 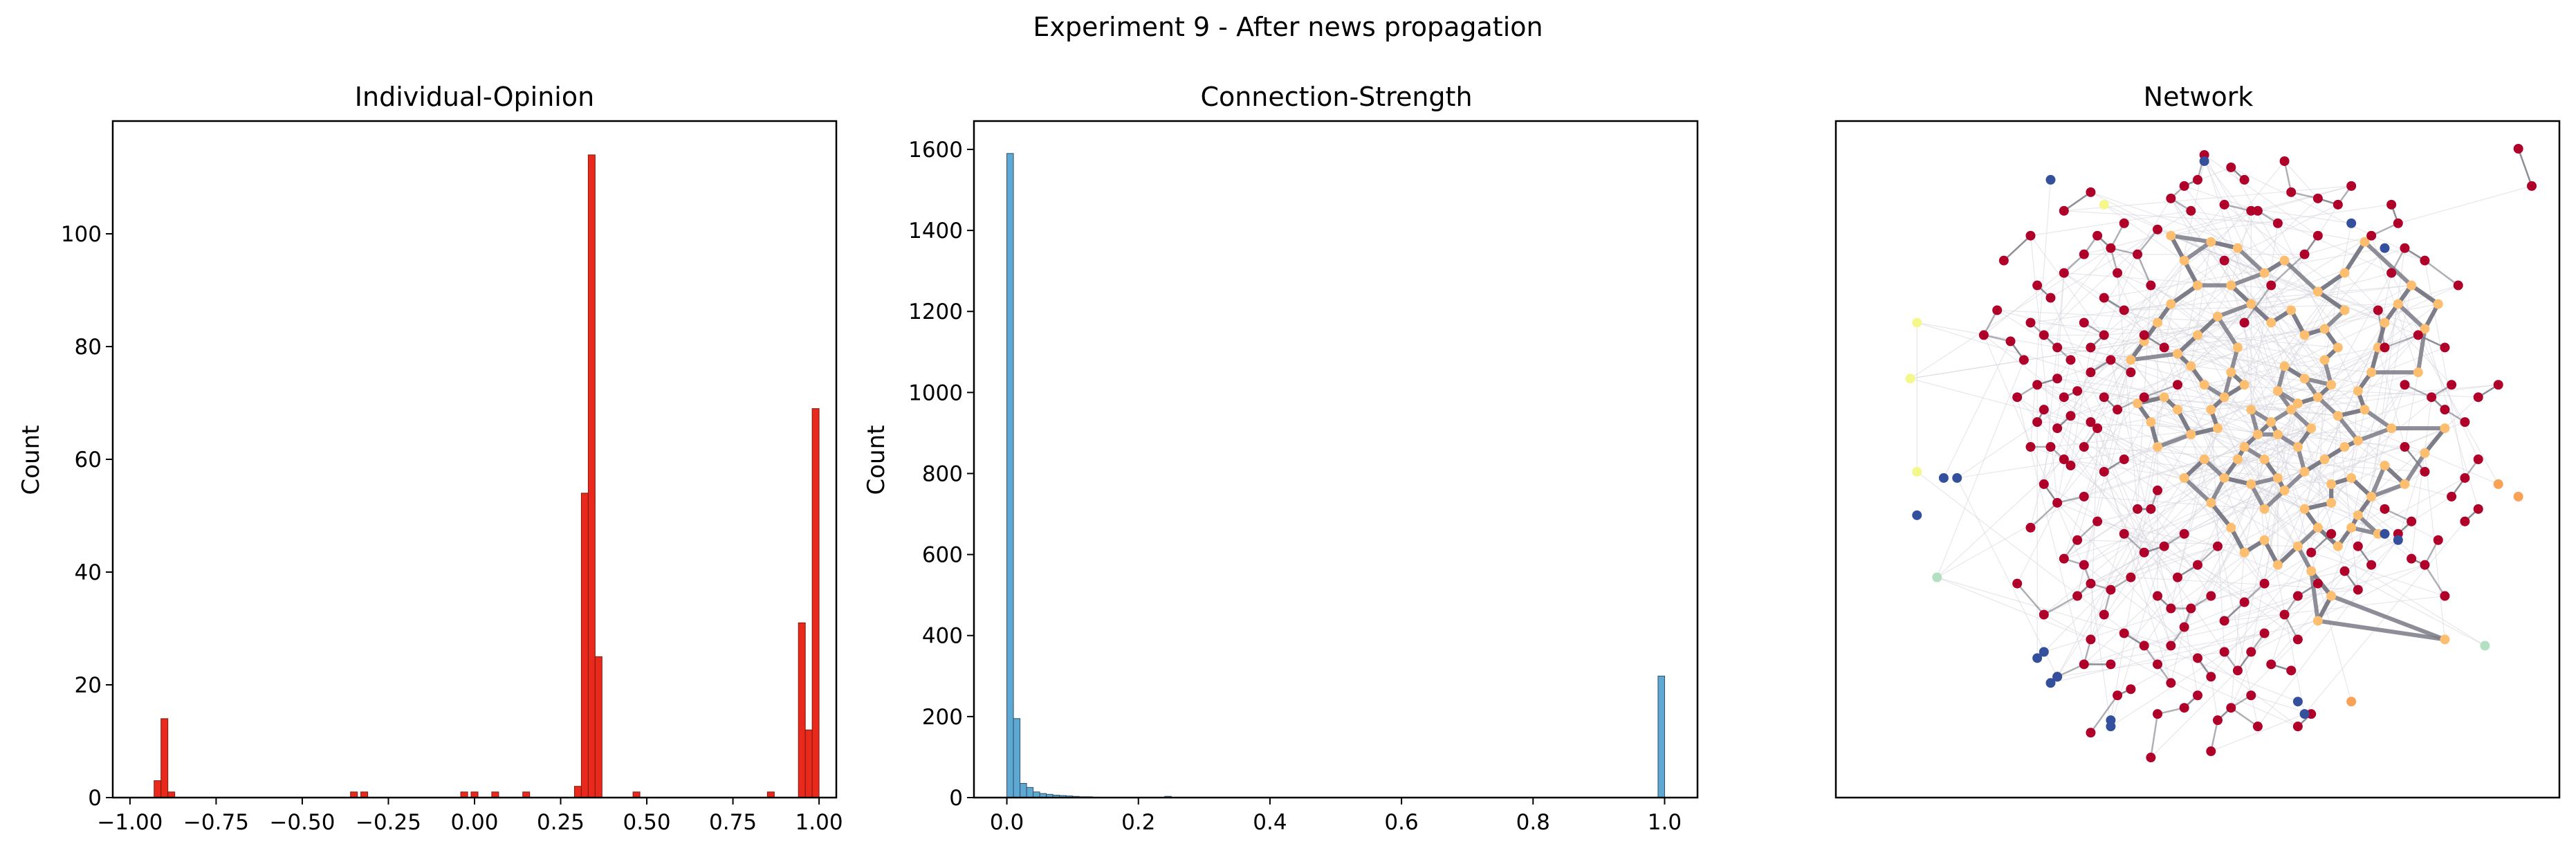 What do you see at coordinates (474, 822) in the screenshot?
I see `opinion-x-tick-label: 0.00` at bounding box center [474, 822].